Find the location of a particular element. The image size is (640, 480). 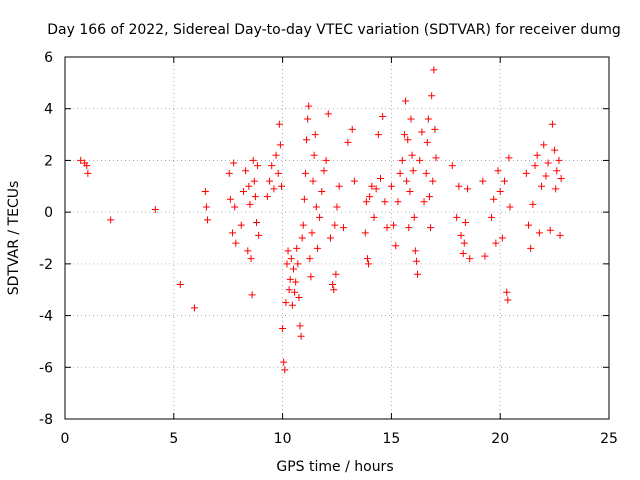

x-tick-label: 5 is located at coordinates (173, 439).